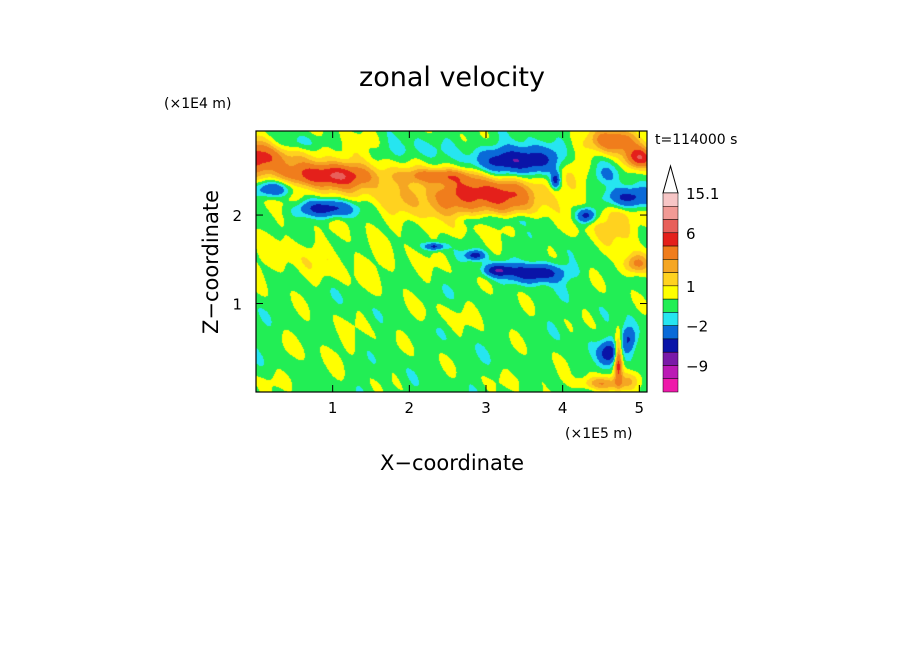 This screenshot has height=659, width=904. I want to click on x-axis-label: X−coordinate, so click(452, 463).